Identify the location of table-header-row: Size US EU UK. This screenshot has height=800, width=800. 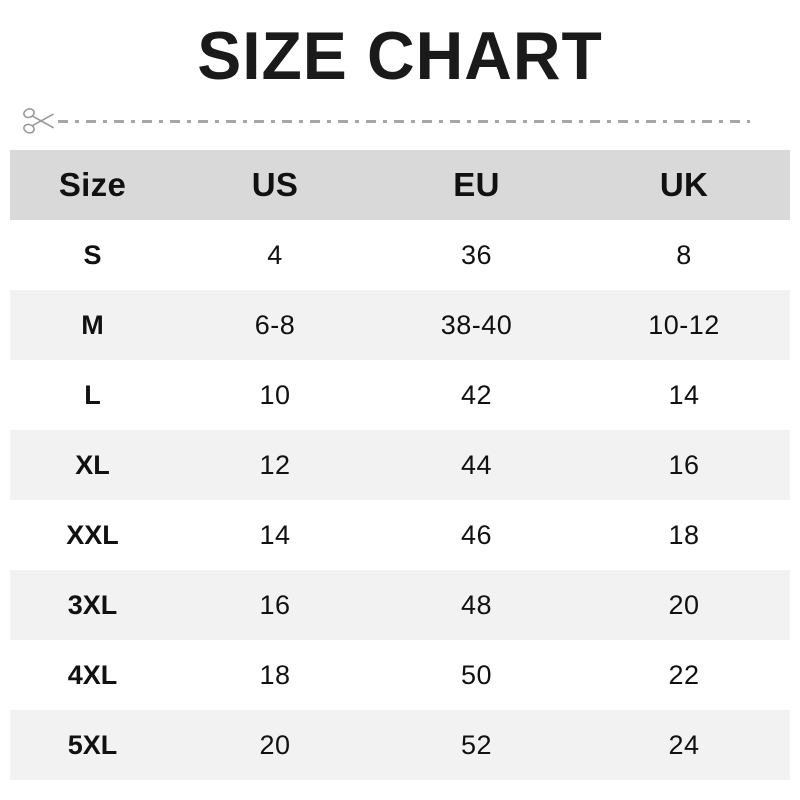
(400, 185).